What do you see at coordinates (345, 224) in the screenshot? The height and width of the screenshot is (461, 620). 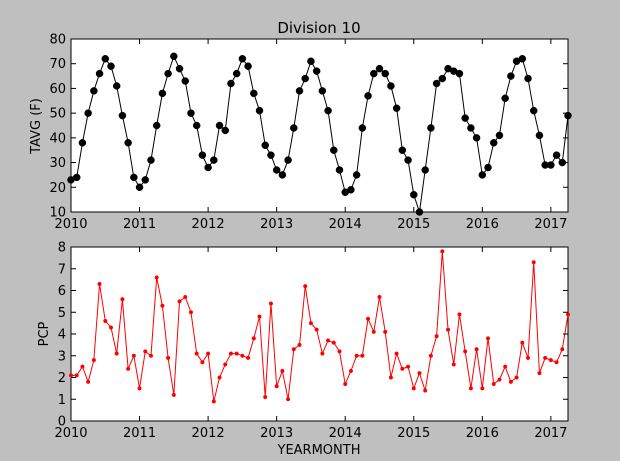 I see `x-tick-label: 2014` at bounding box center [345, 224].